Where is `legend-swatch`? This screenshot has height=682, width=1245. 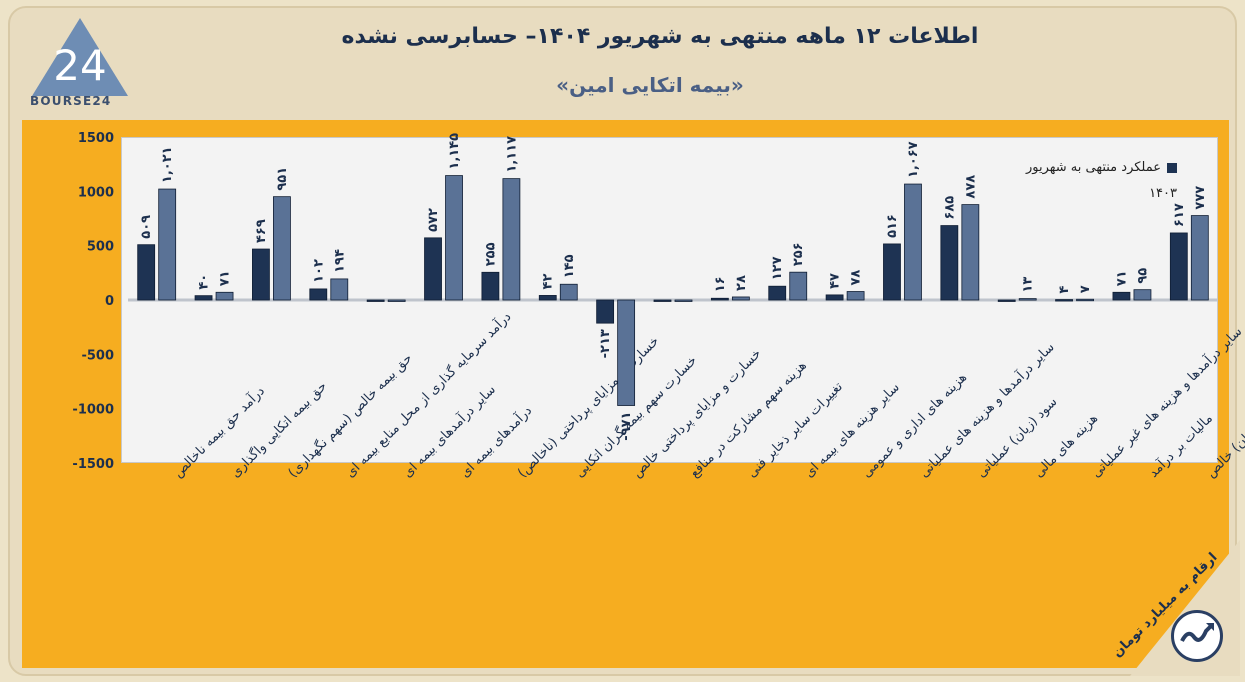 legend-swatch is located at coordinates (1172, 167).